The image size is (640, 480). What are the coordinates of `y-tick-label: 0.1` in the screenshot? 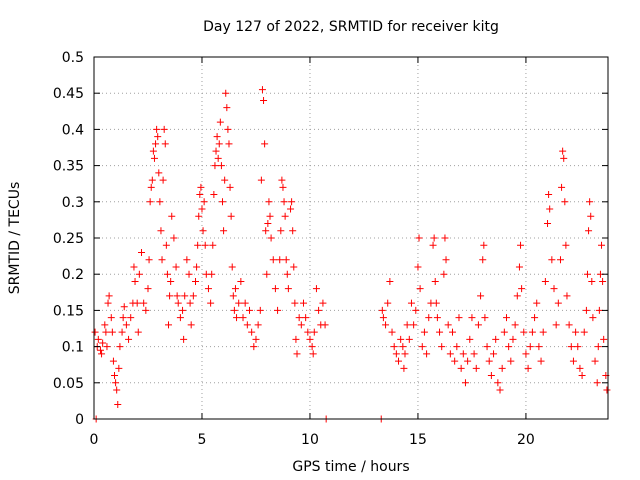 It's located at (73, 348).